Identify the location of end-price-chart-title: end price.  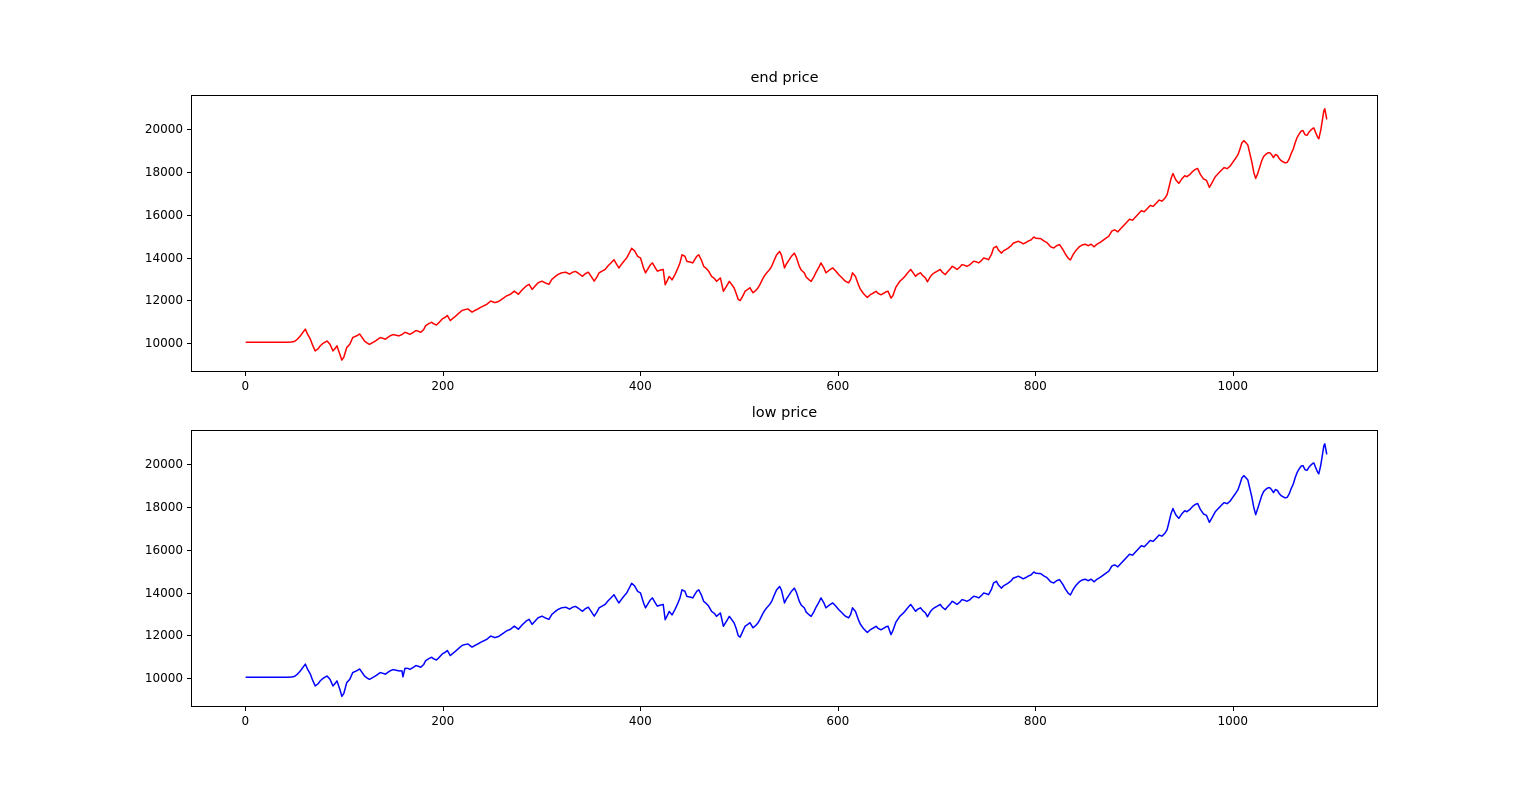
(784, 78).